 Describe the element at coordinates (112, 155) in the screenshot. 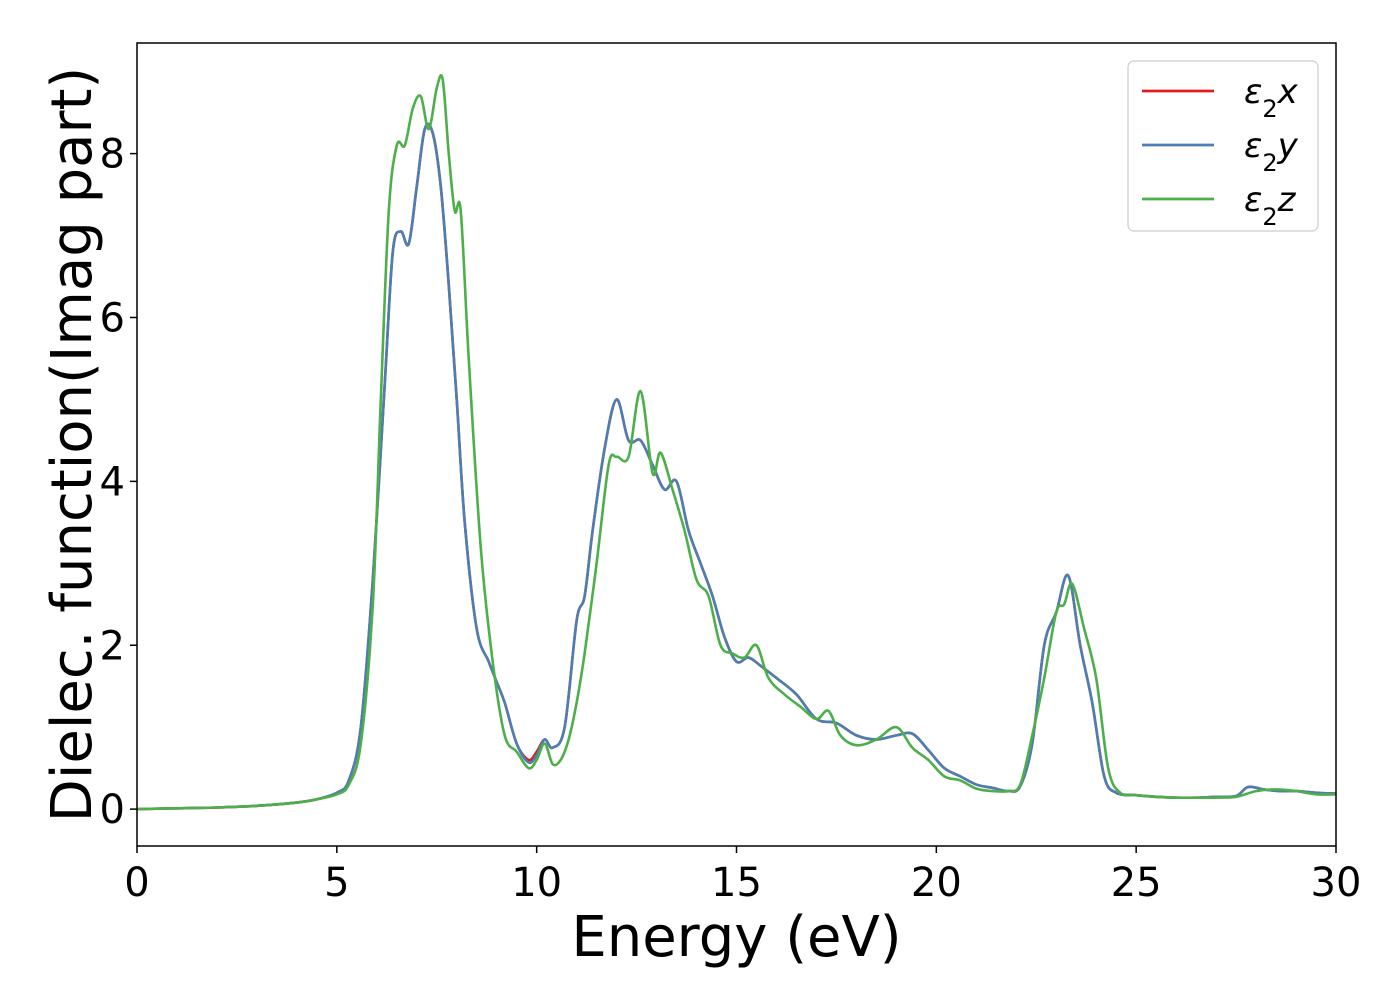

I see `y-tick-label: 8` at that location.